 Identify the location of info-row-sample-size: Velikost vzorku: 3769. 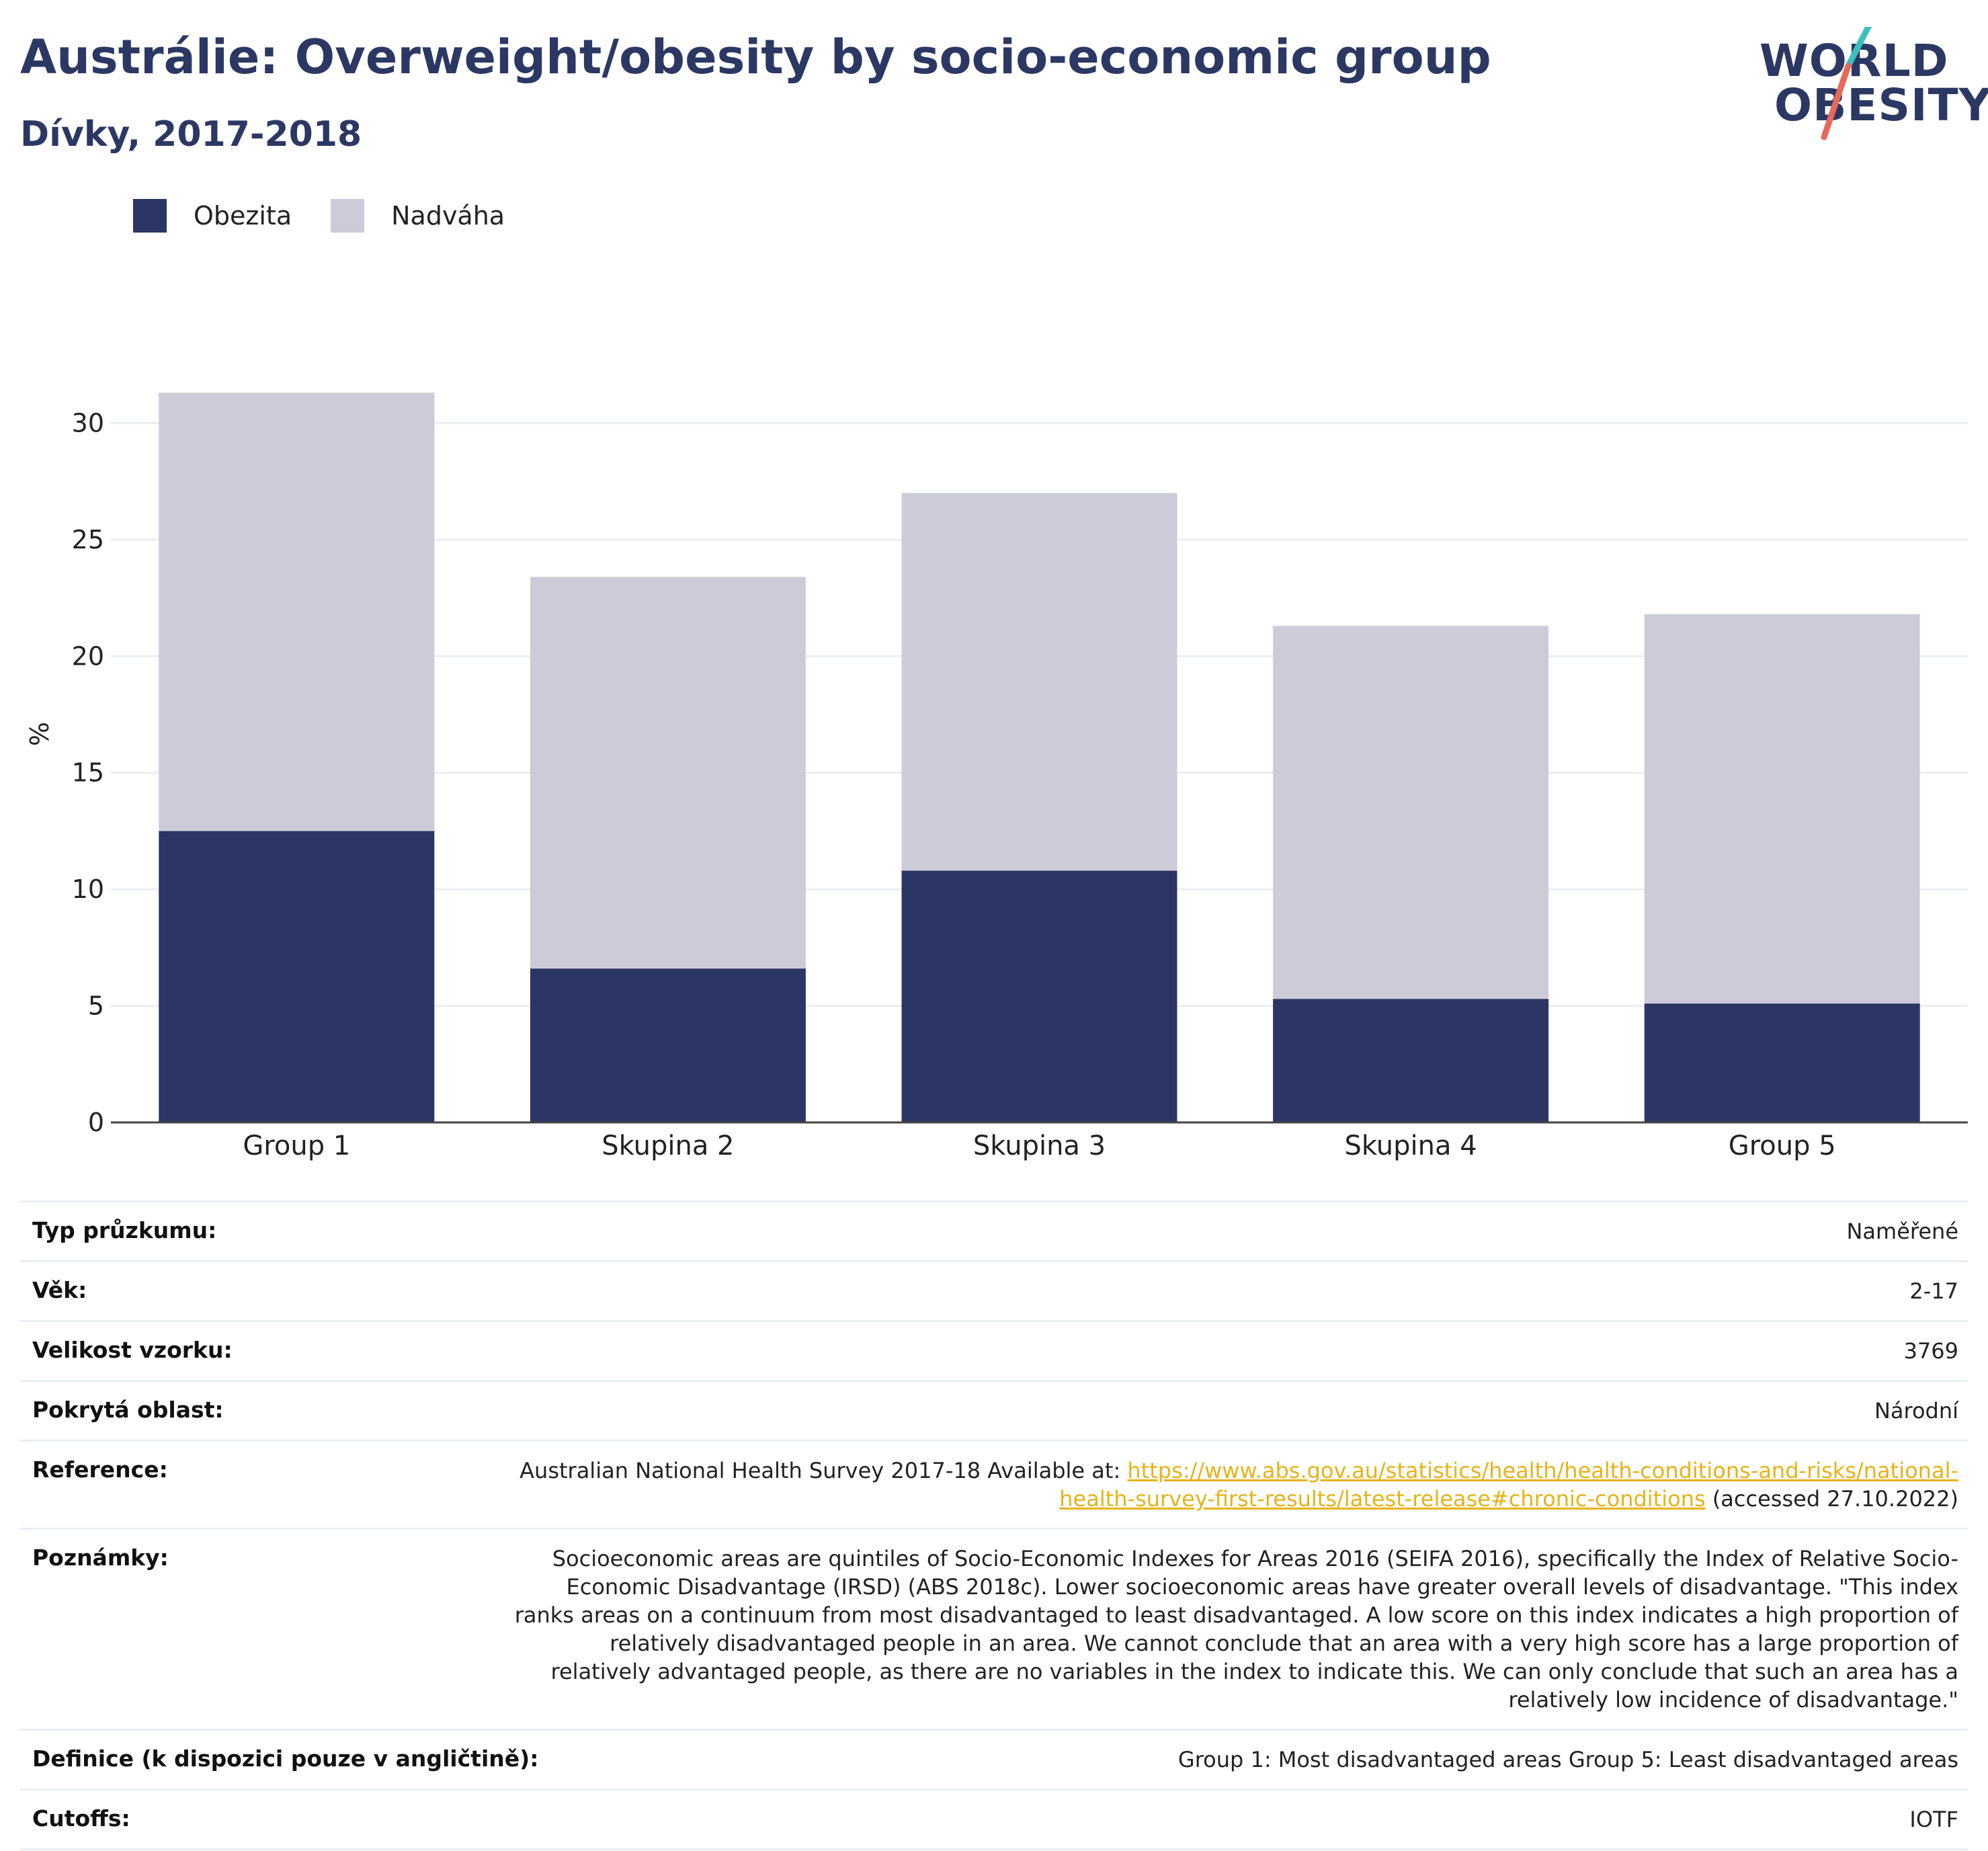
(994, 1350).